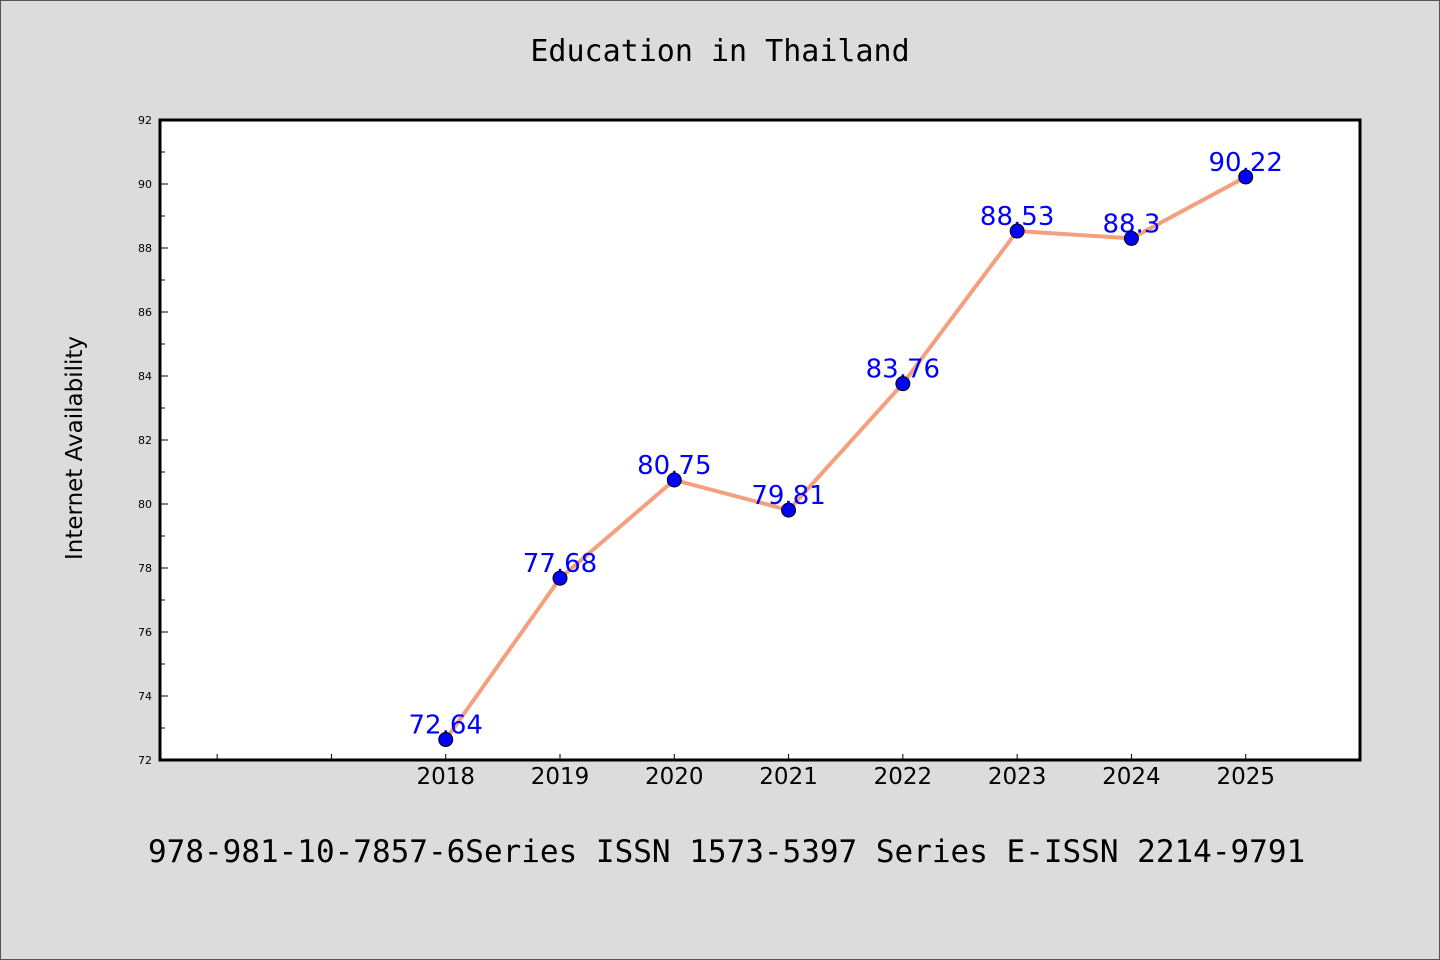 Image resolution: width=1440 pixels, height=960 pixels. Describe the element at coordinates (720, 51) in the screenshot. I see `chart-title: Education in Thailand` at that location.